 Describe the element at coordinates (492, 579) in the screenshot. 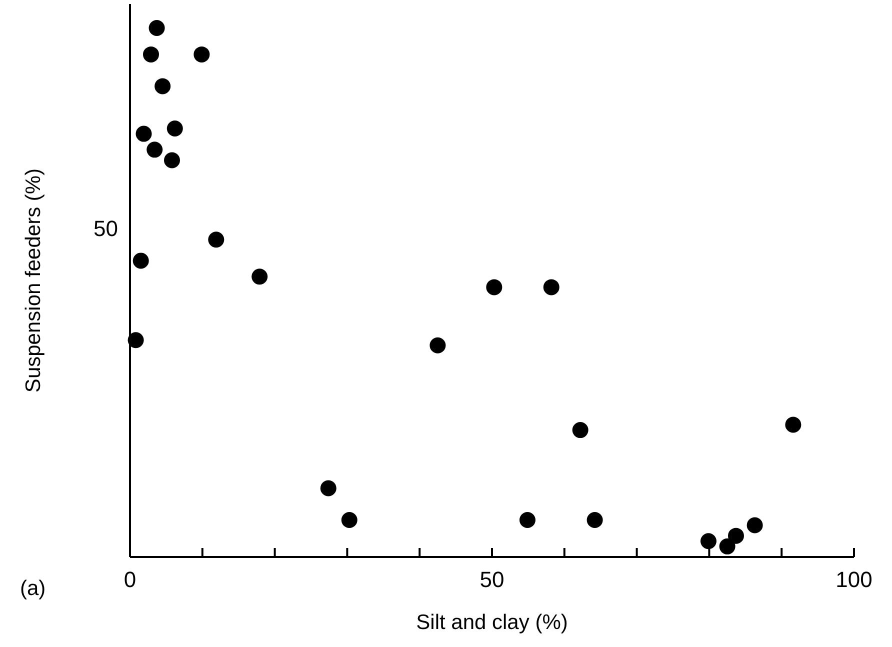

I see `x-tick-label: 50` at that location.